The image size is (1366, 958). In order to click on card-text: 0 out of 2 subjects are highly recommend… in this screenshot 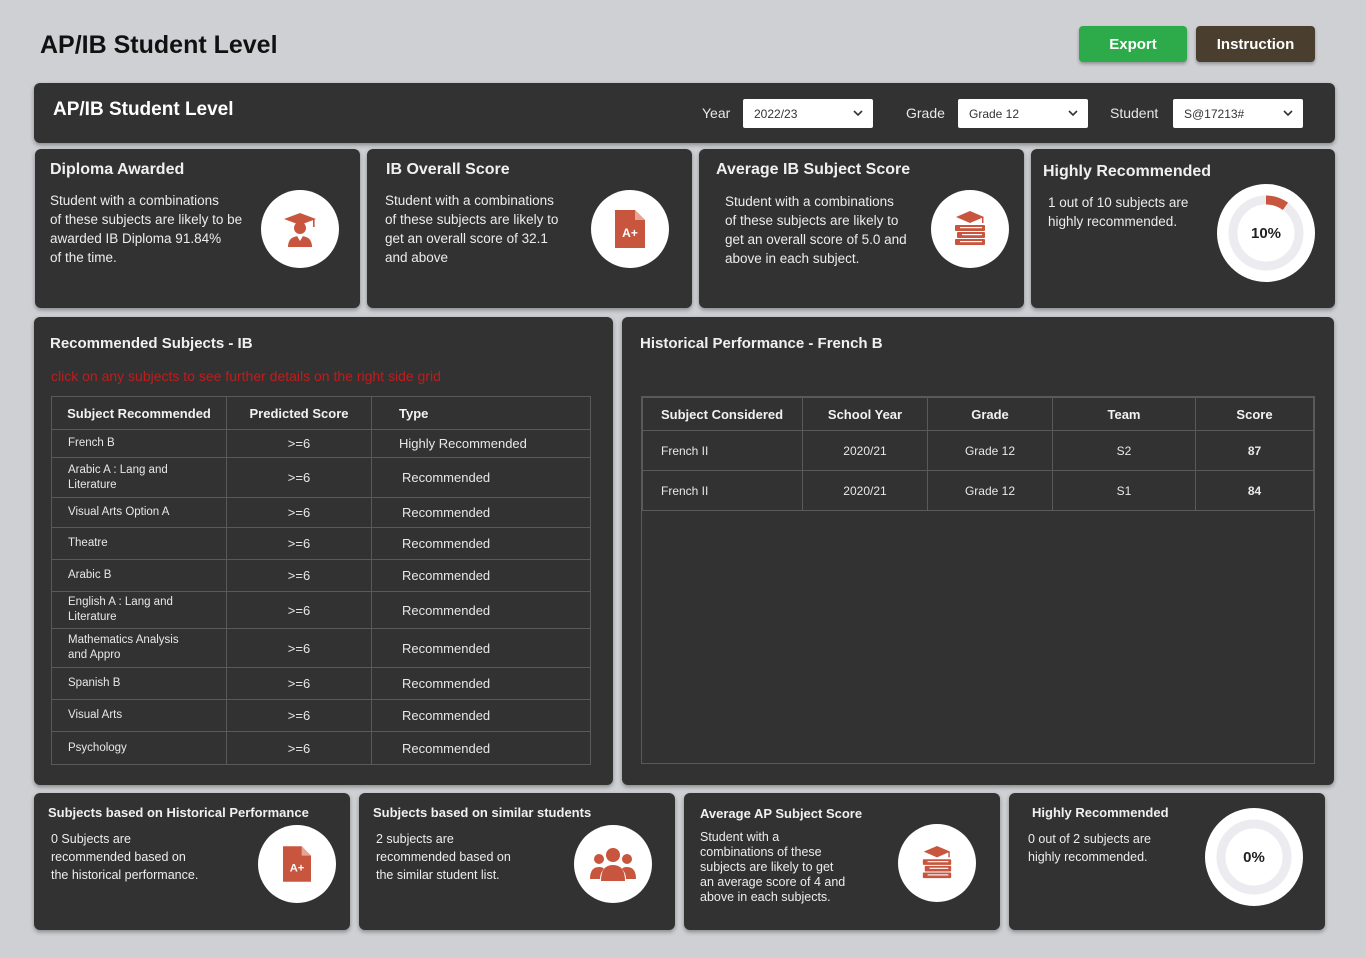, I will do `click(1089, 848)`.